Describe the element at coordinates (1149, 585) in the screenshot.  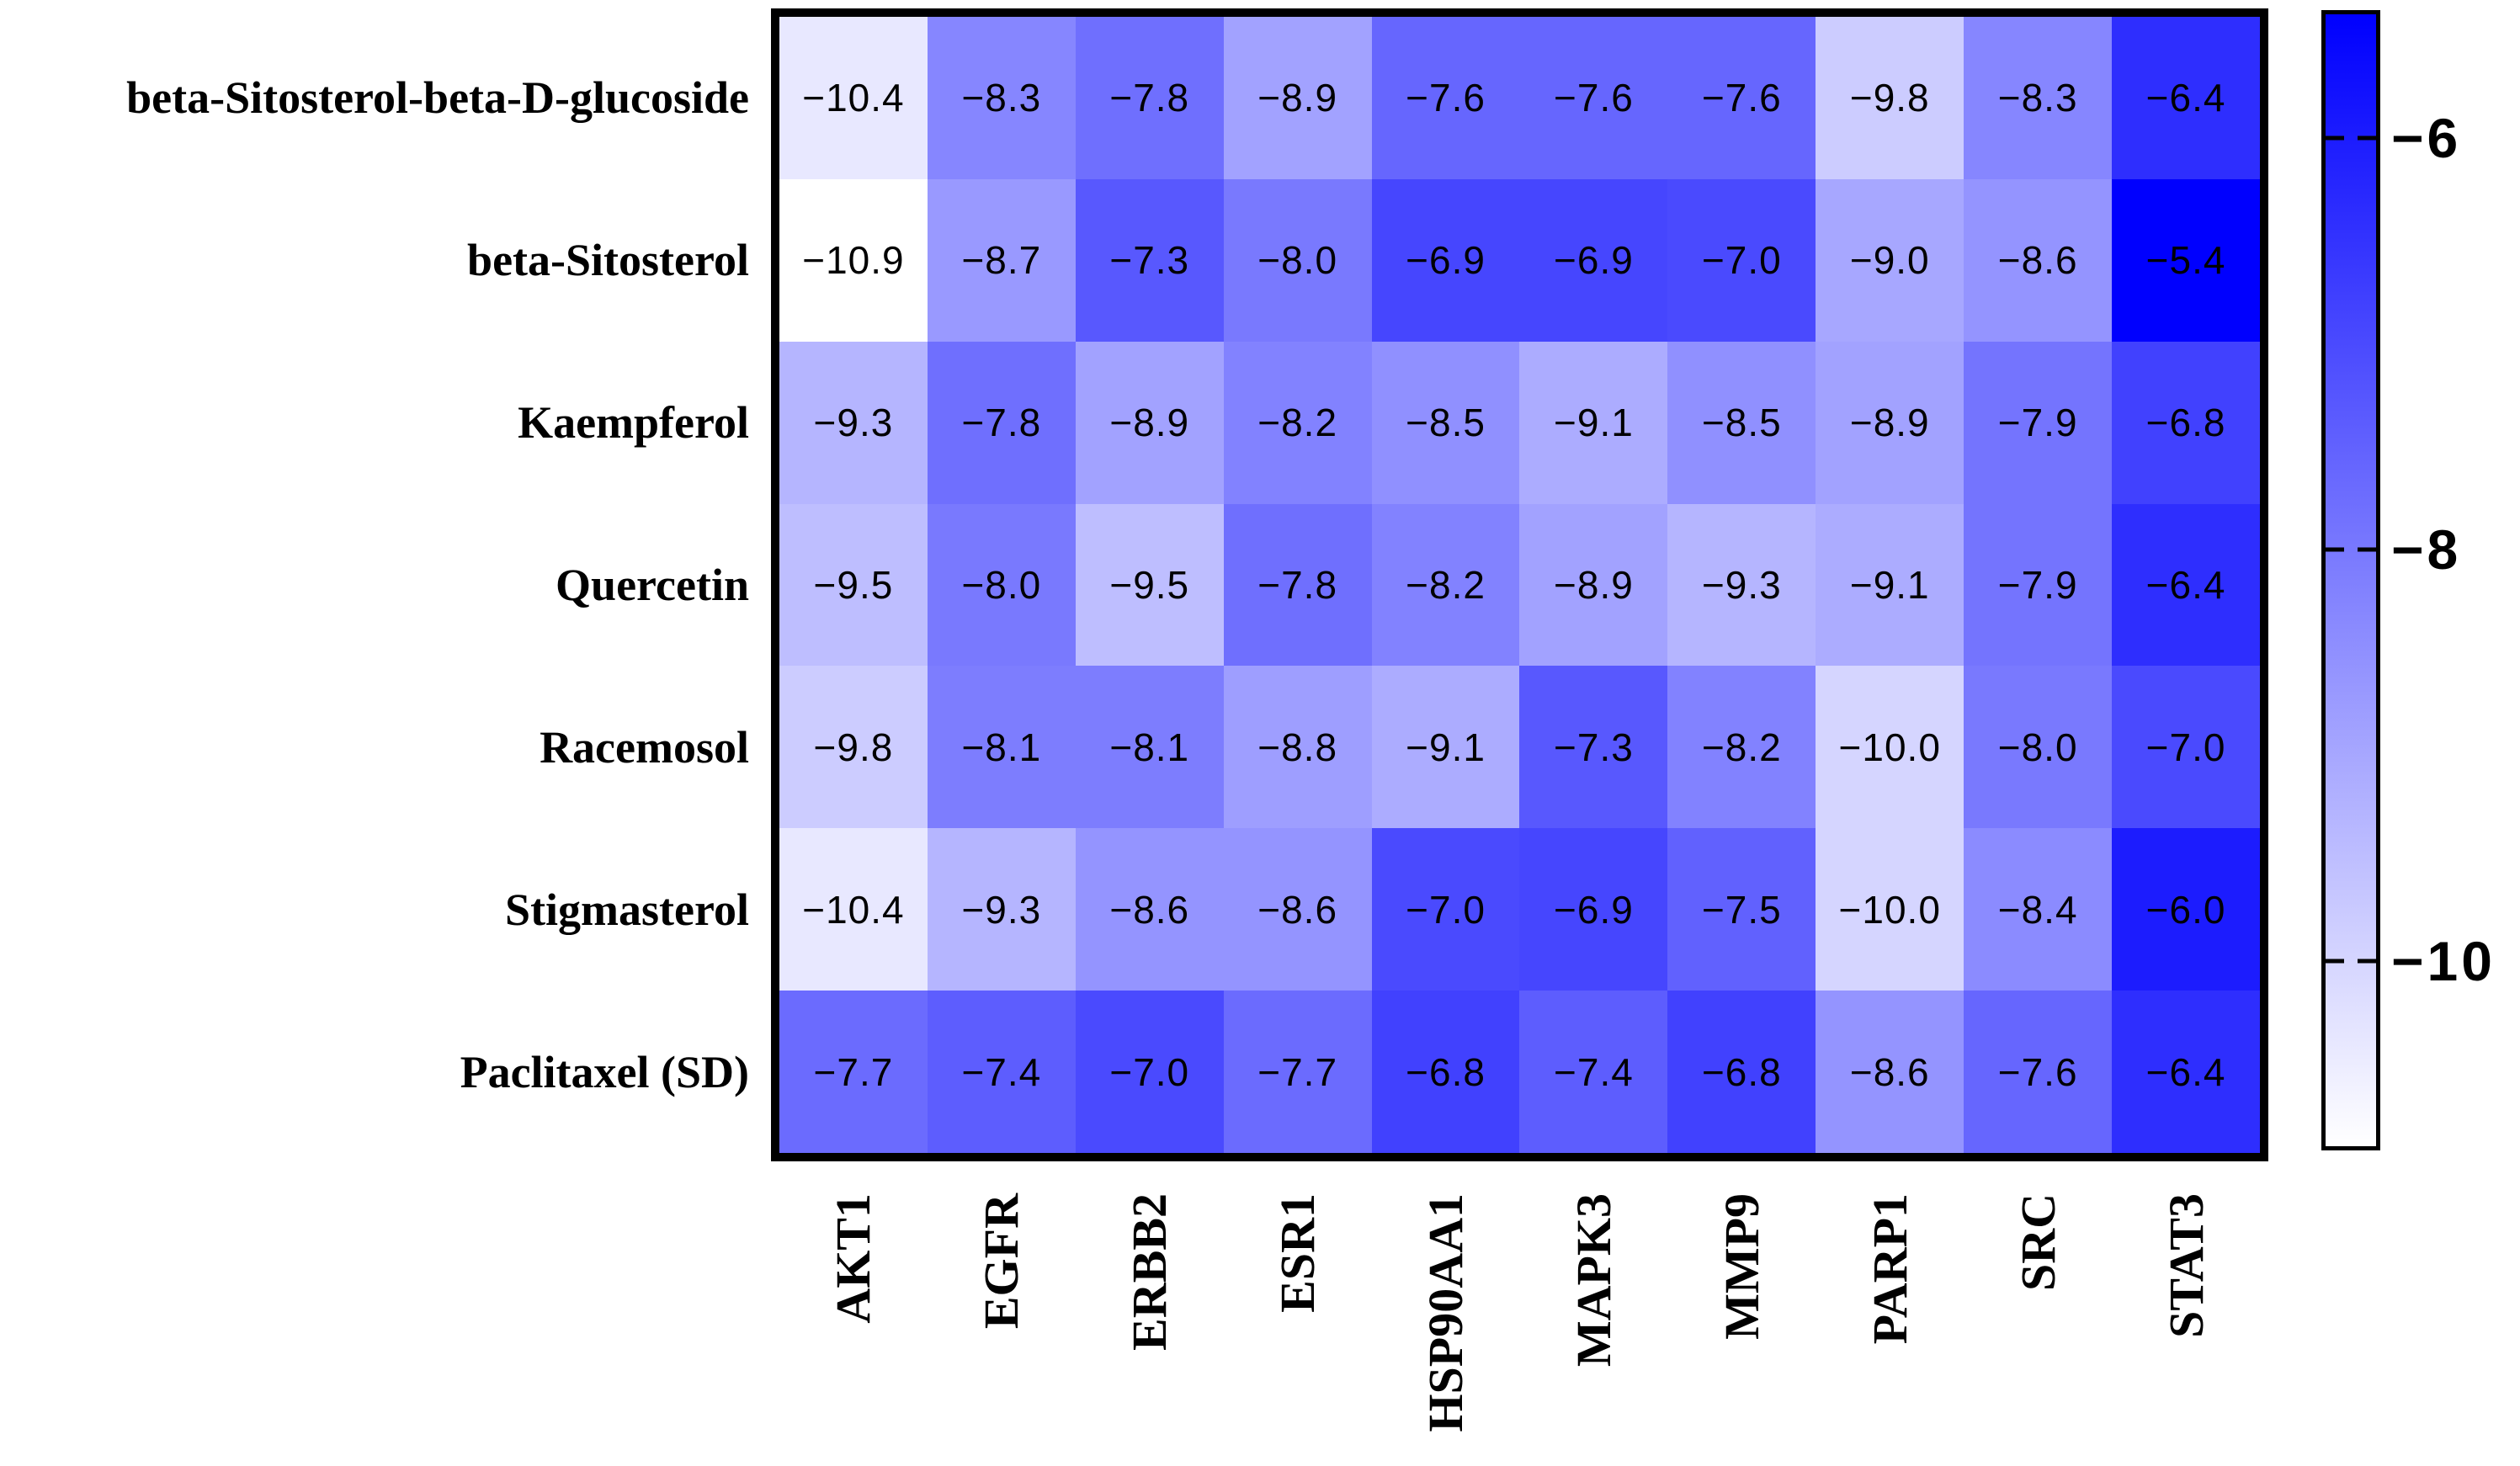
I see `heatmap-cell: −9.5` at that location.